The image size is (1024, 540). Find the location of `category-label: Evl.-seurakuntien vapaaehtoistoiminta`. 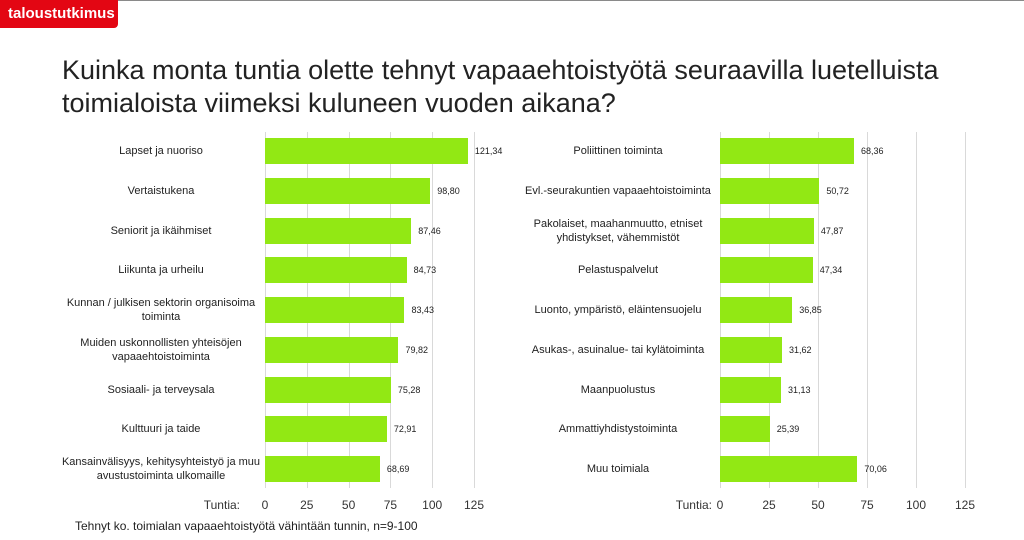

category-label: Evl.-seurakuntien vapaaehtoistoiminta is located at coordinates (618, 190).